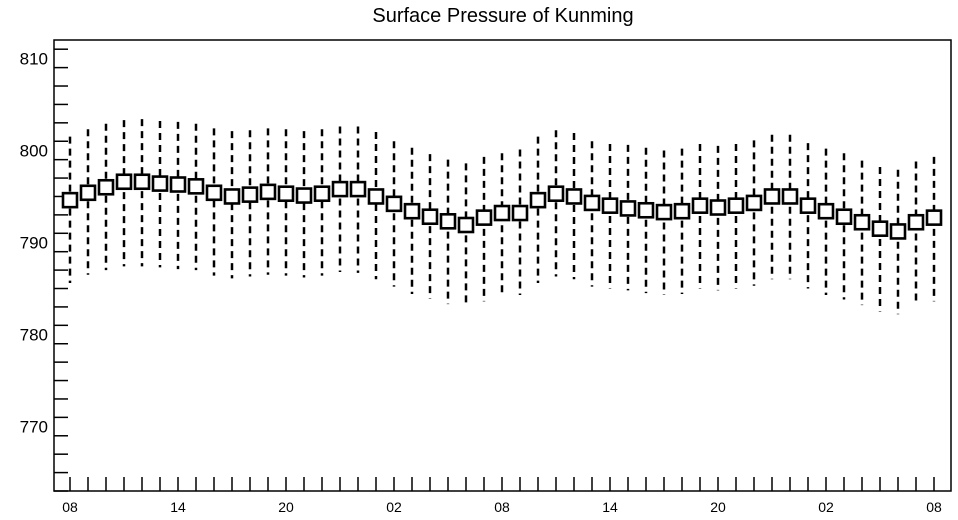 The height and width of the screenshot is (520, 958). I want to click on boxes, so click(502, 206).